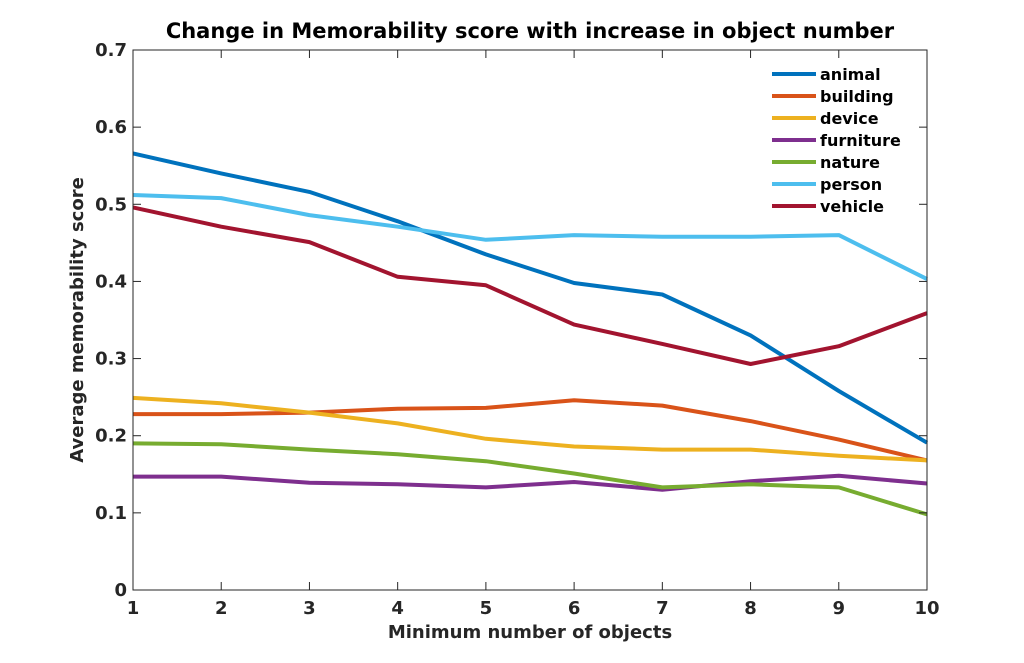 This screenshot has height=663, width=1024. What do you see at coordinates (860, 140) in the screenshot?
I see `legend-label-furniture: furniture` at bounding box center [860, 140].